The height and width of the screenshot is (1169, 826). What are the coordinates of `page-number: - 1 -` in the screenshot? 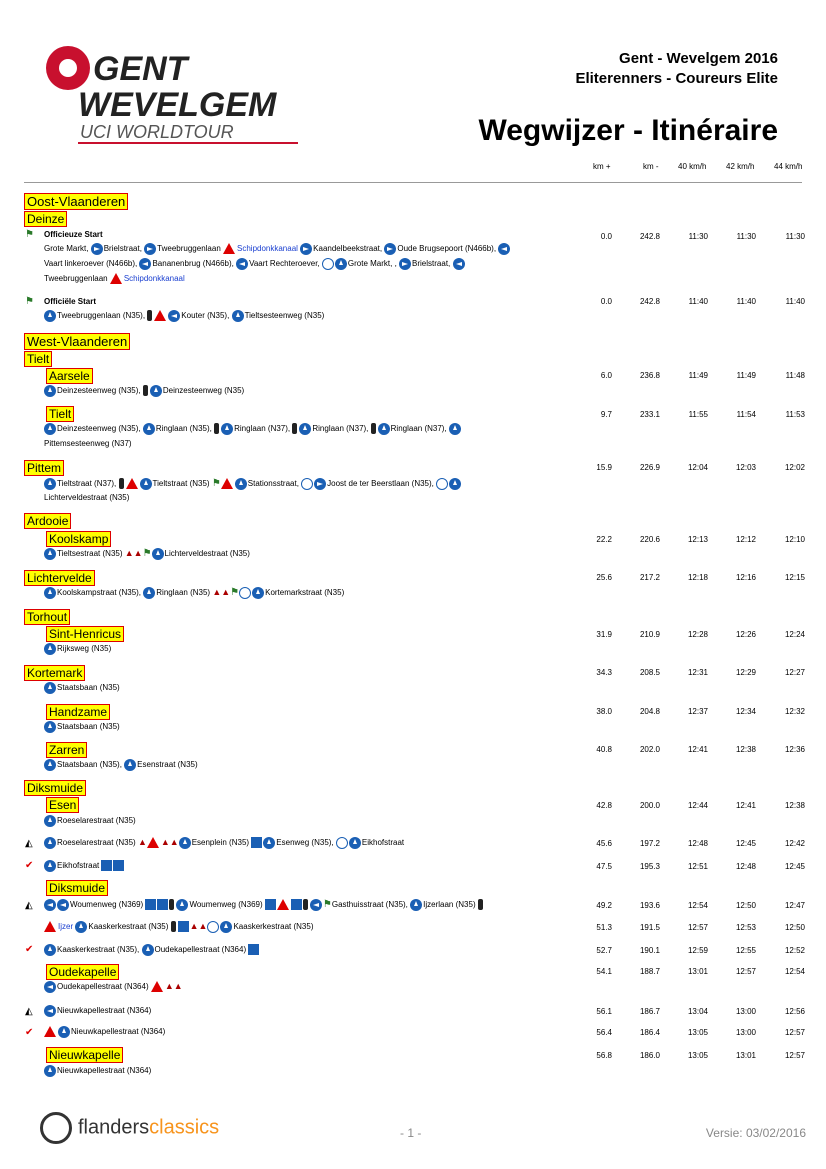 It's located at (411, 1133).